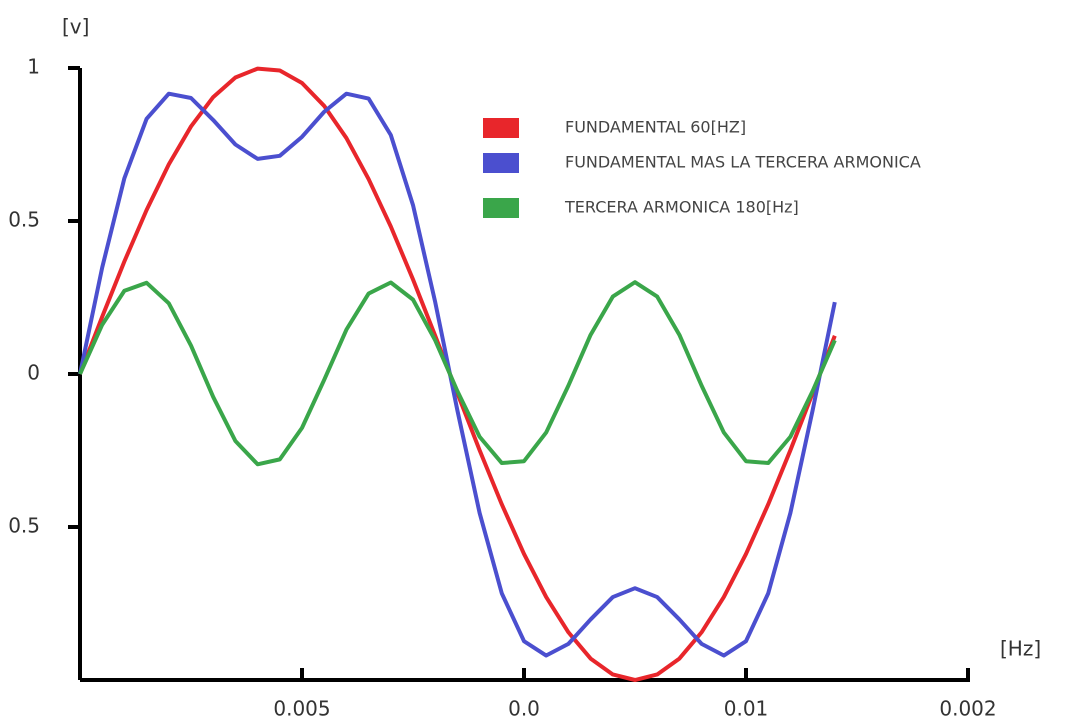  Describe the element at coordinates (967, 709) in the screenshot. I see `x-tick-label: 0.002` at that location.